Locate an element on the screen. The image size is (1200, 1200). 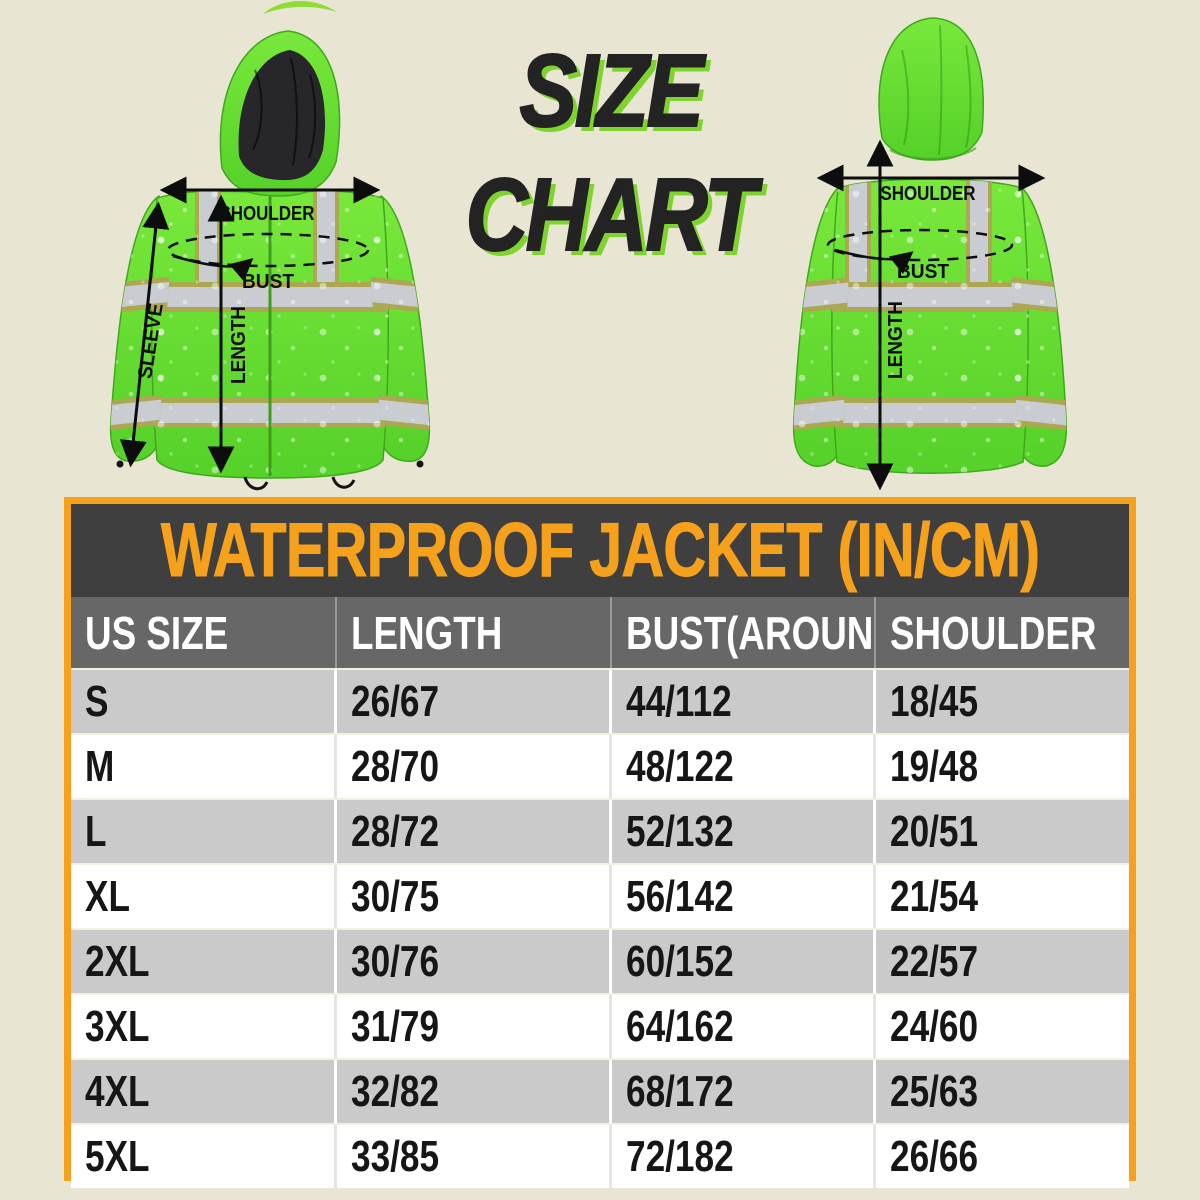
table-row-4xl: 4XL 32/82 68/172 25/63 is located at coordinates (600, 1090).